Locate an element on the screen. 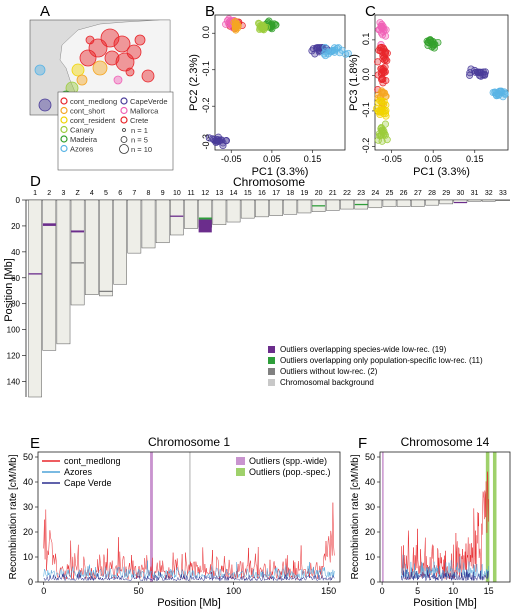 The image size is (520, 611). panel-letter-c: C is located at coordinates (370, 11).